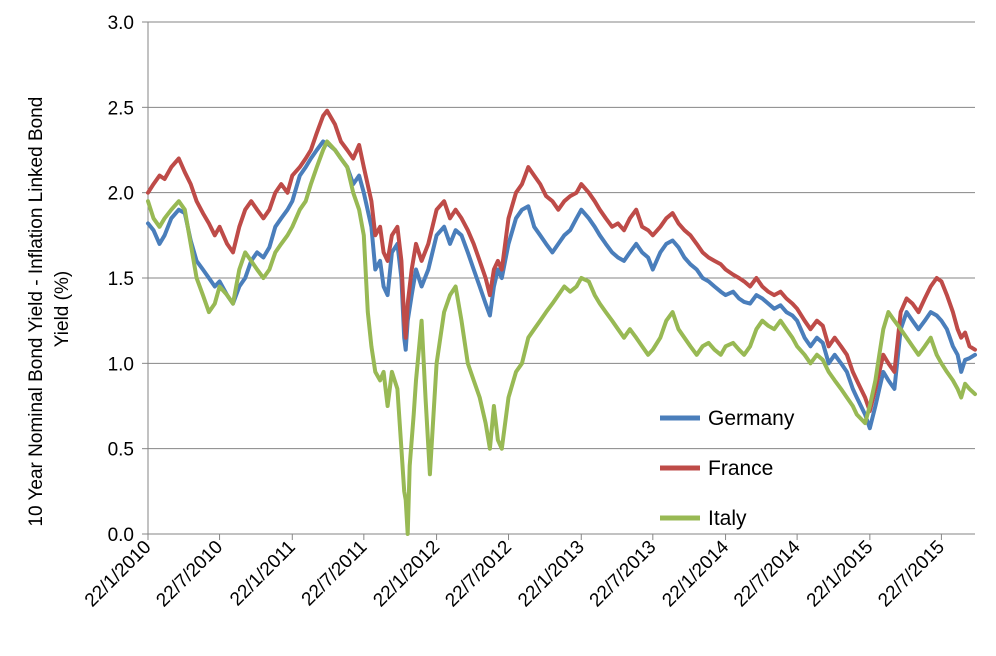 The width and height of the screenshot is (996, 656). What do you see at coordinates (840, 574) in the screenshot?
I see `x-tick-label: 22/1/2015` at bounding box center [840, 574].